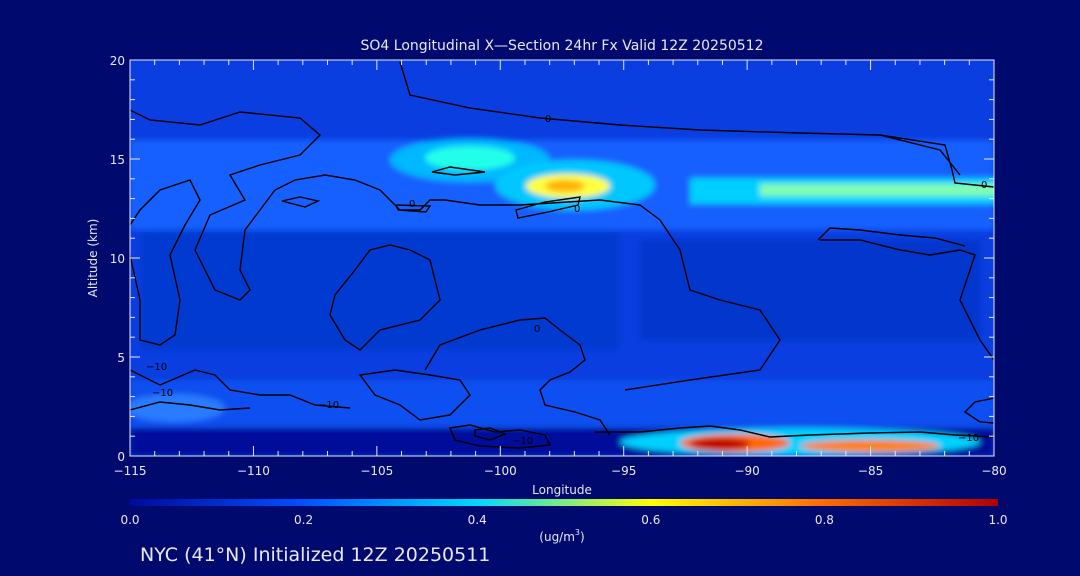 The width and height of the screenshot is (1080, 576). Describe the element at coordinates (582, 537) in the screenshot. I see `colorbar-units-suffix: )` at that location.